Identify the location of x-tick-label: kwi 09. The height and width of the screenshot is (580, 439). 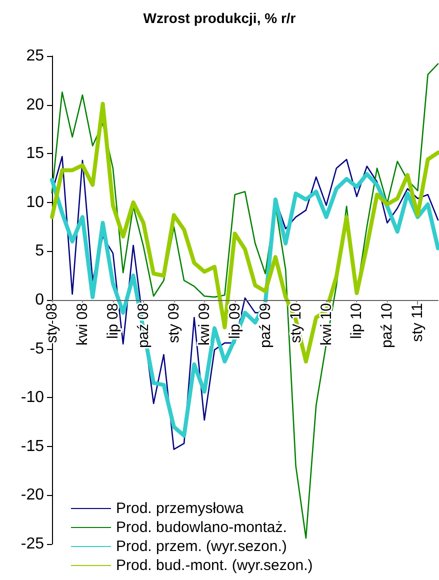
(204, 324).